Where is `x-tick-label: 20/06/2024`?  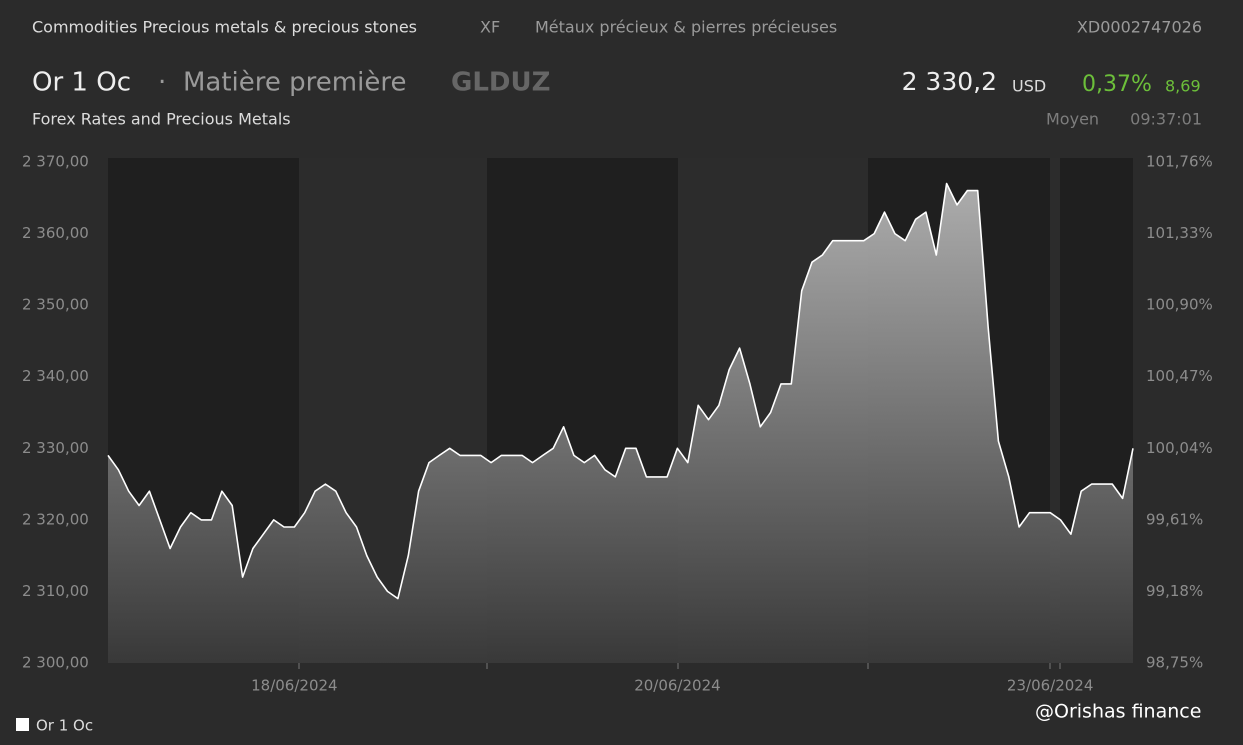 x-tick-label: 20/06/2024 is located at coordinates (677, 686).